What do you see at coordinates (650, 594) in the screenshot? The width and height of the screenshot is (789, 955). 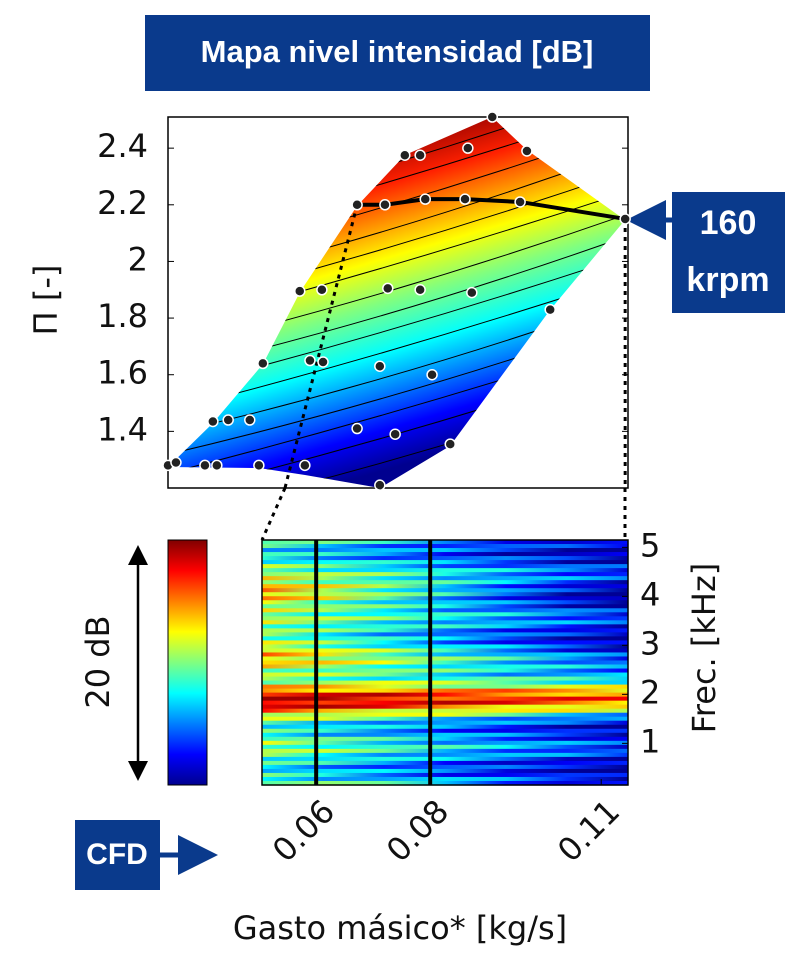 I see `y-tick-label: 4` at bounding box center [650, 594].